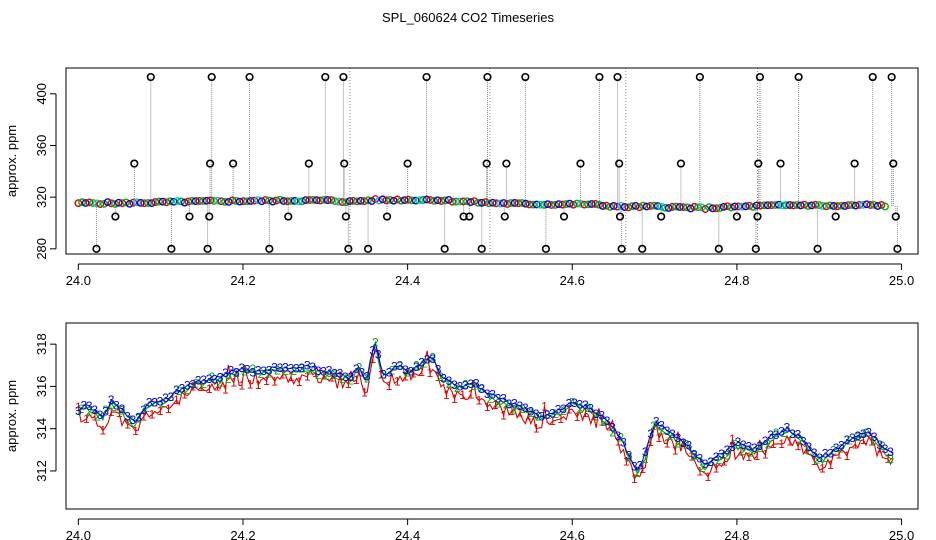  What do you see at coordinates (45, 407) in the screenshot?
I see `bottom-y-axis: 312 314 316 318` at bounding box center [45, 407].